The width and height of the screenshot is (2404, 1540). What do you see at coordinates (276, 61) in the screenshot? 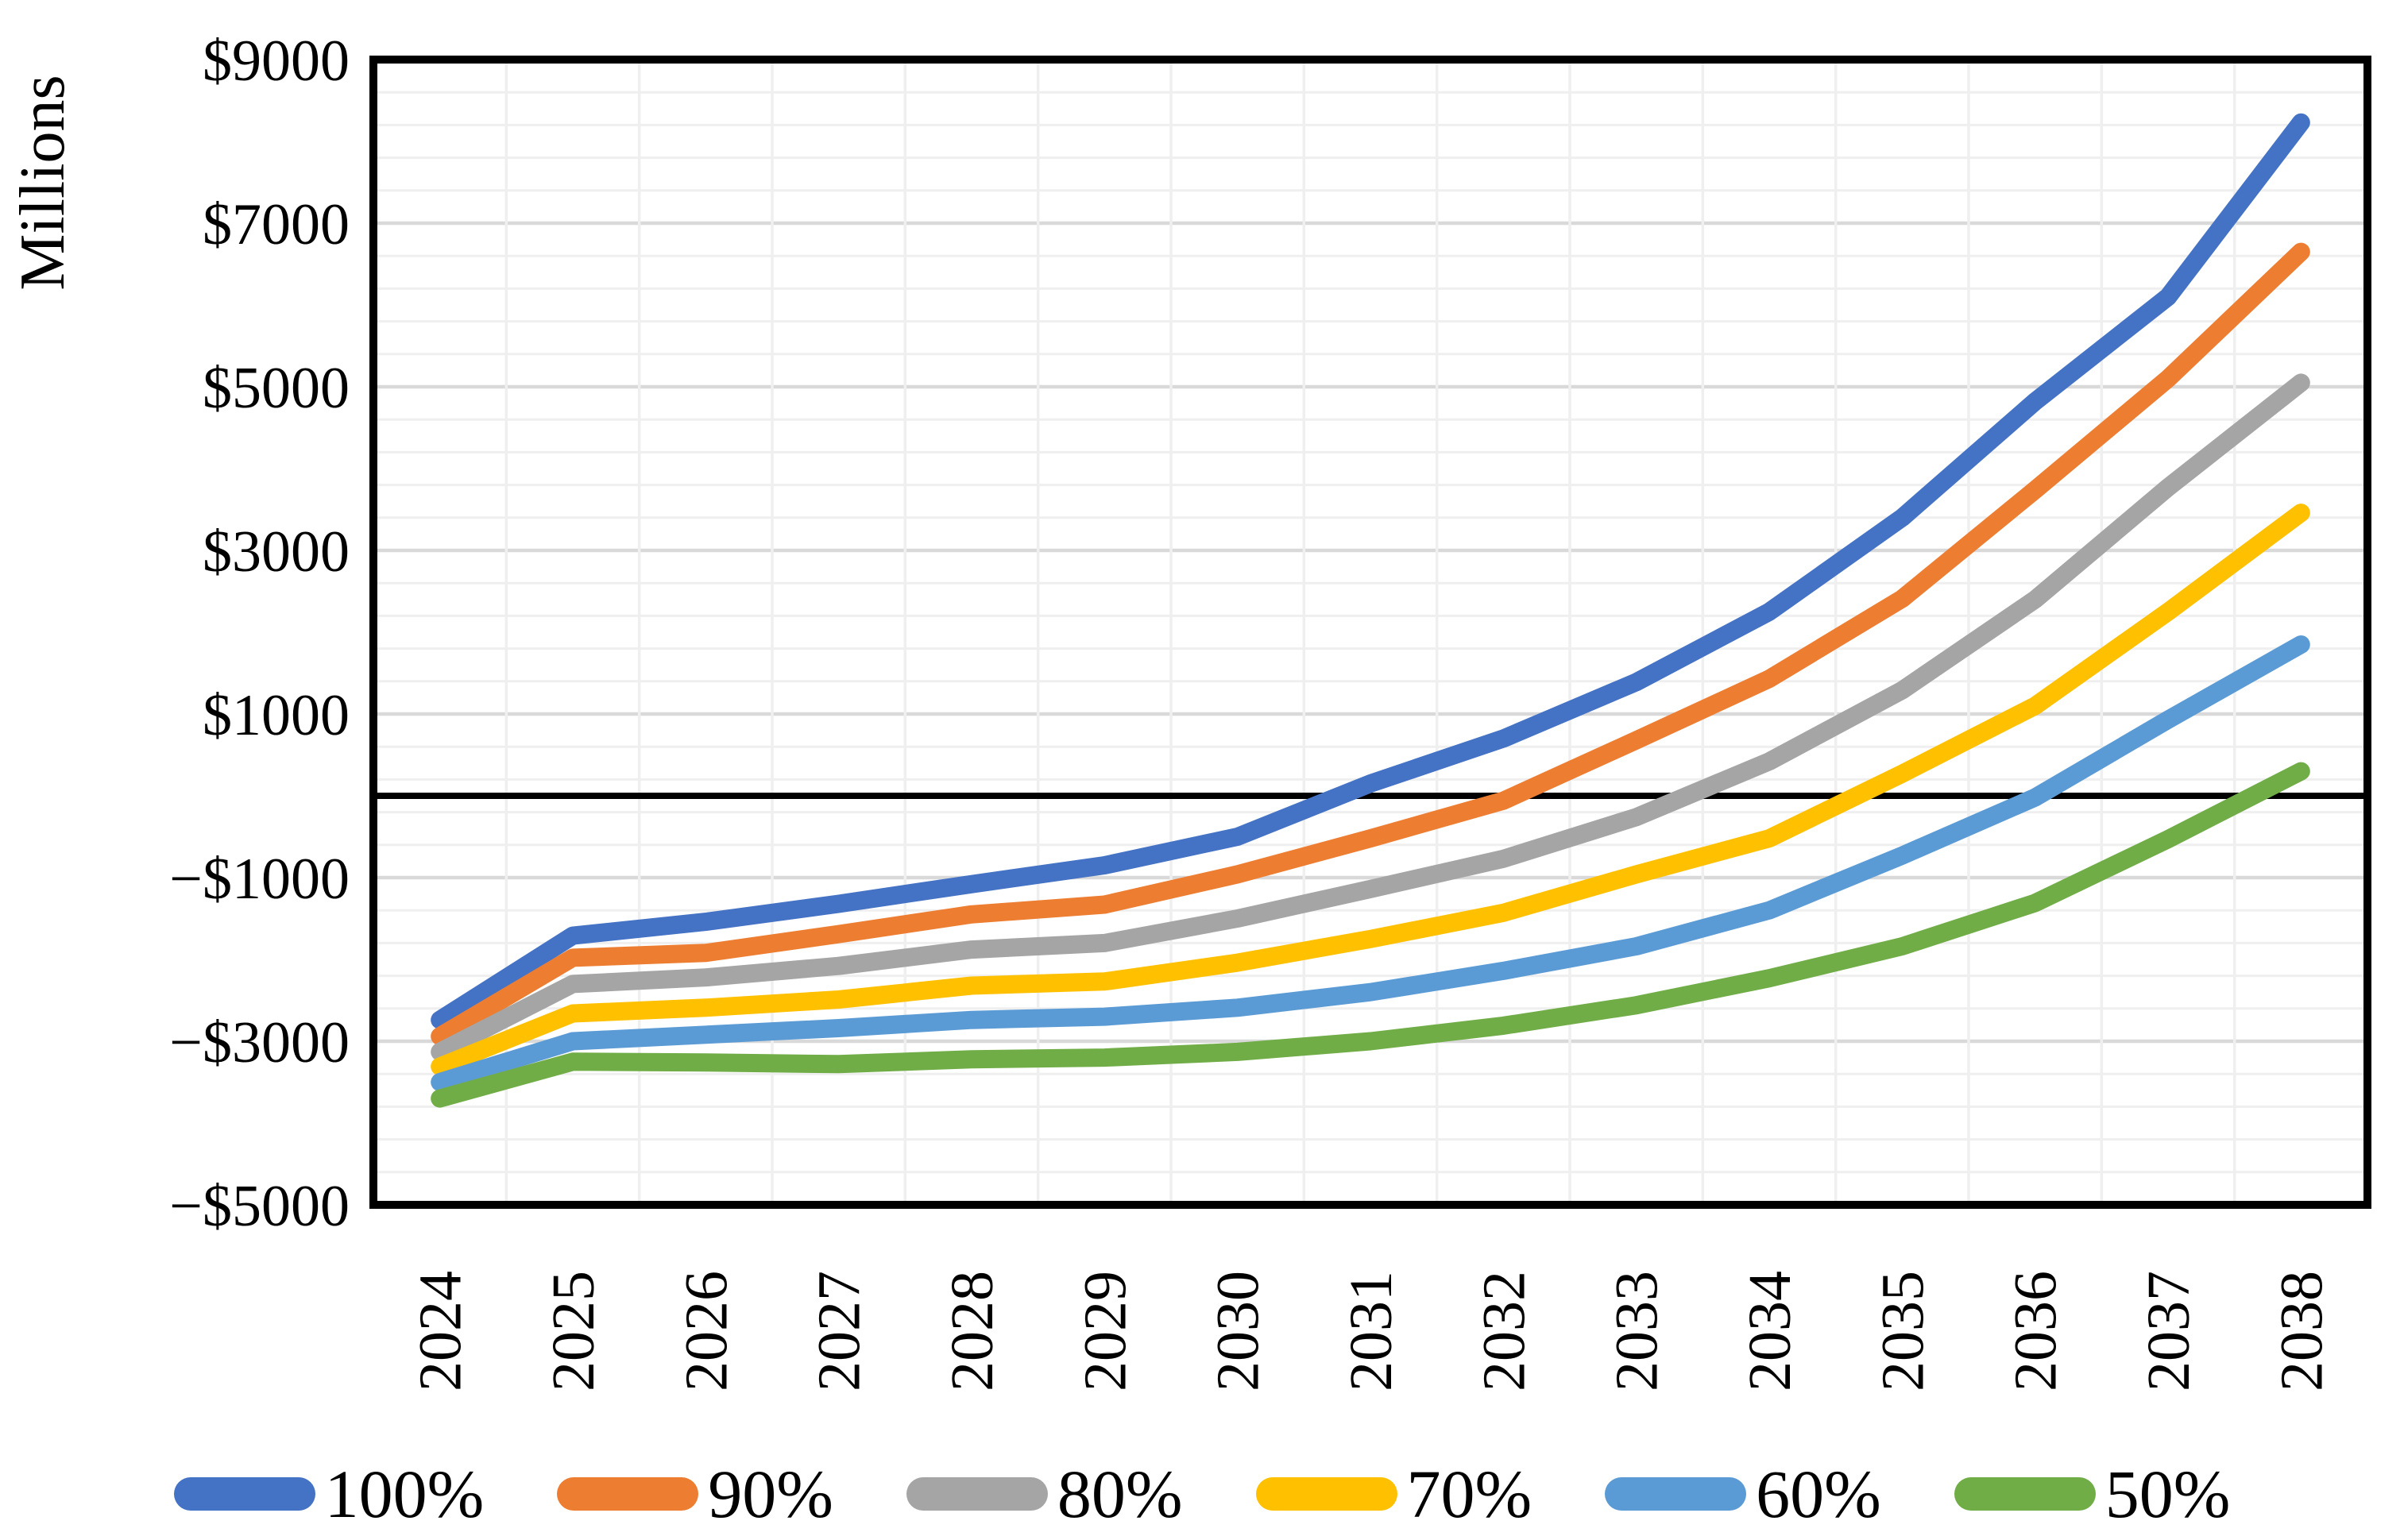
I see `y-tick-label: $9000` at bounding box center [276, 61].